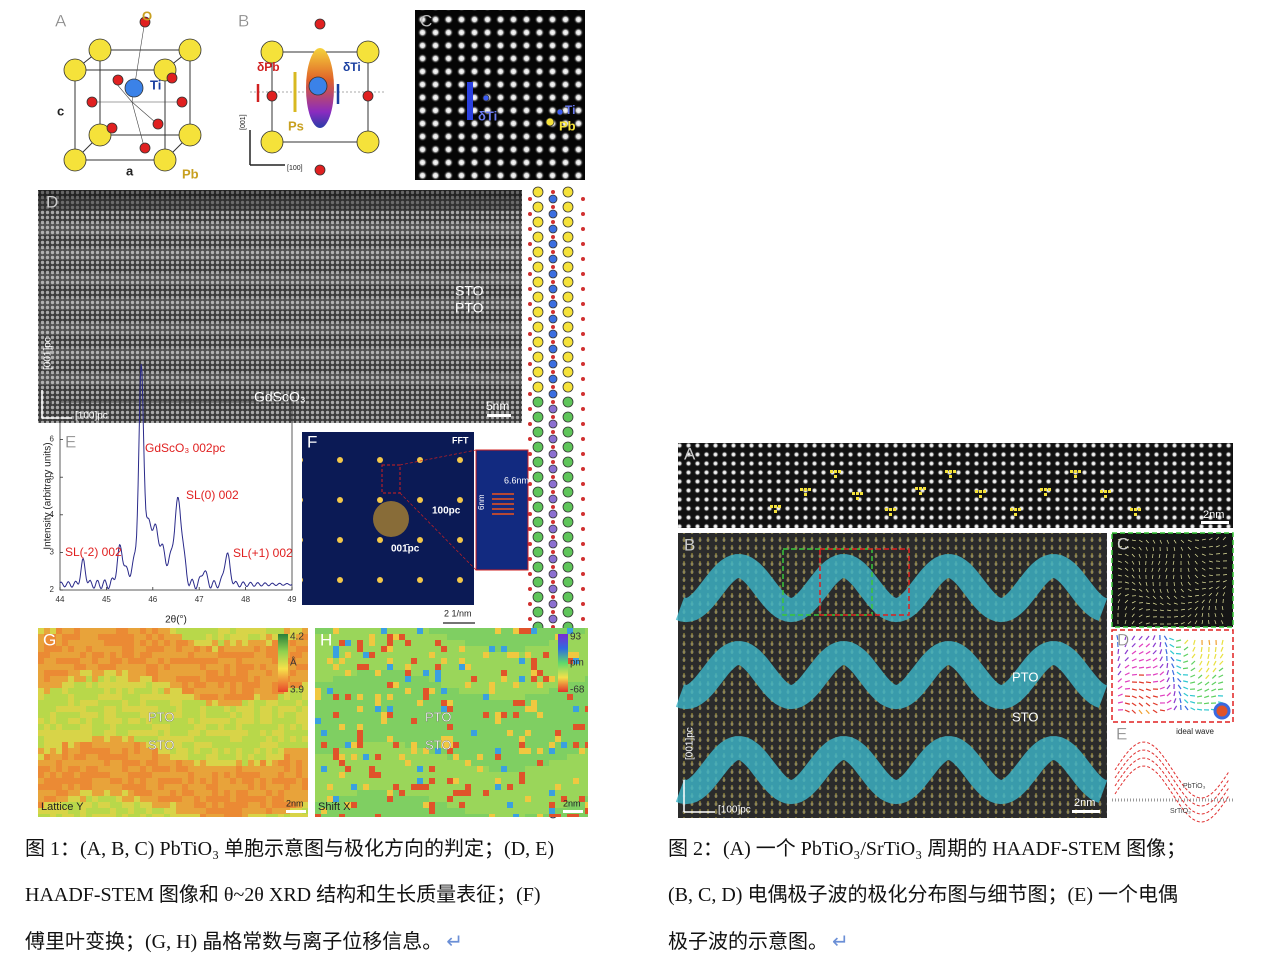 The width and height of the screenshot is (1280, 960). What do you see at coordinates (48, 353) in the screenshot?
I see `label: [001]pc` at bounding box center [48, 353].